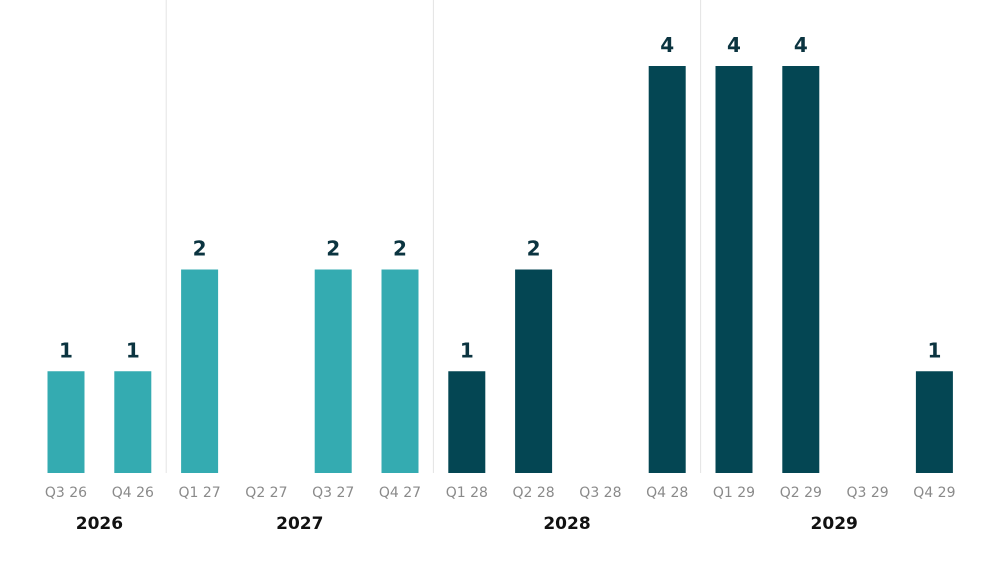  What do you see at coordinates (600, 493) in the screenshot?
I see `x-tick-label: Q3 28` at bounding box center [600, 493].